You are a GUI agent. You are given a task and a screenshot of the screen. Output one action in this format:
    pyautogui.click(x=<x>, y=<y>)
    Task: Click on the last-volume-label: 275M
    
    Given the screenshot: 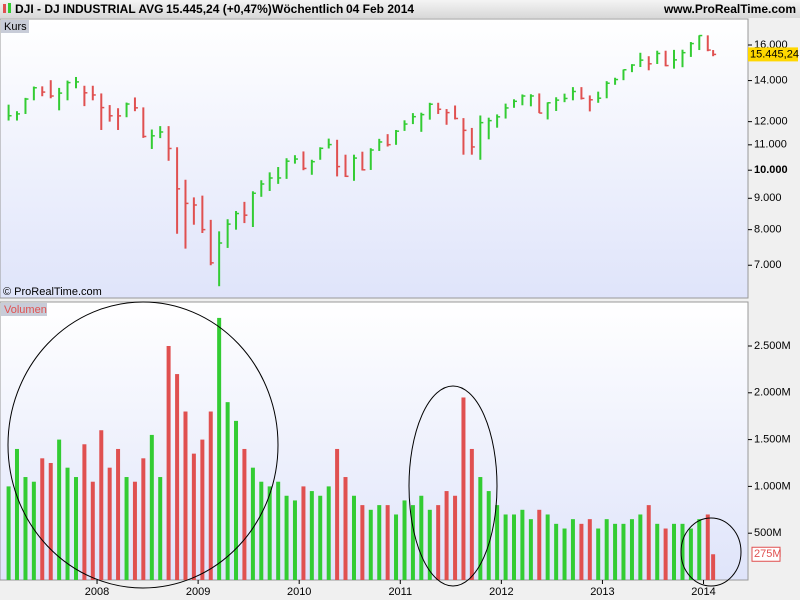 What is the action you would take?
    pyautogui.click(x=768, y=554)
    